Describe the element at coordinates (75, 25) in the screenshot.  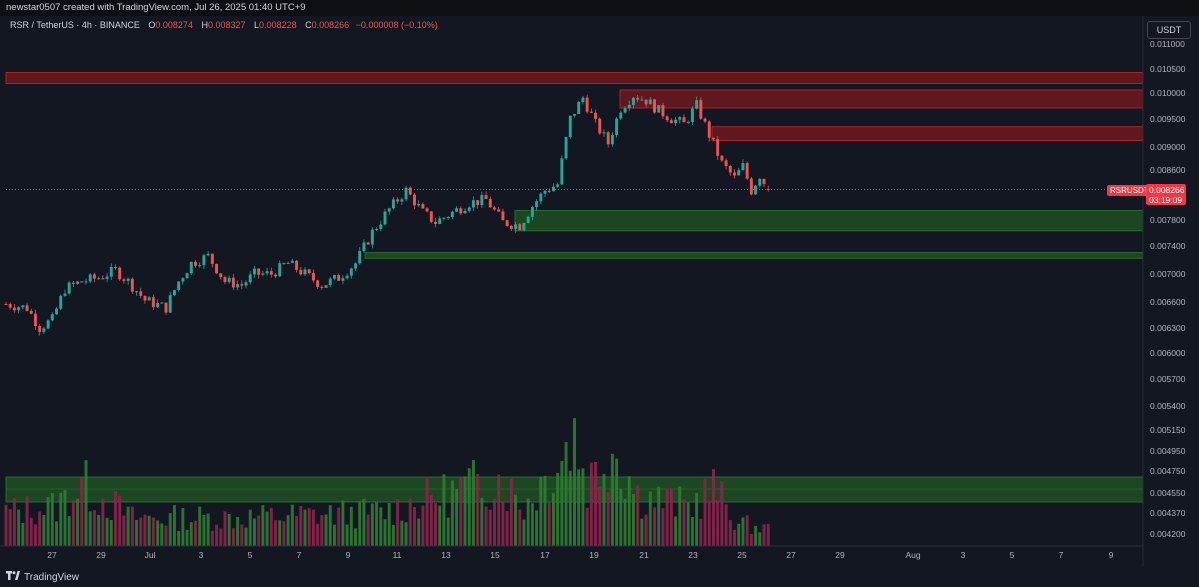
I see `symbol-name: RSR / TetherUS · 4h · BINANCE` at that location.